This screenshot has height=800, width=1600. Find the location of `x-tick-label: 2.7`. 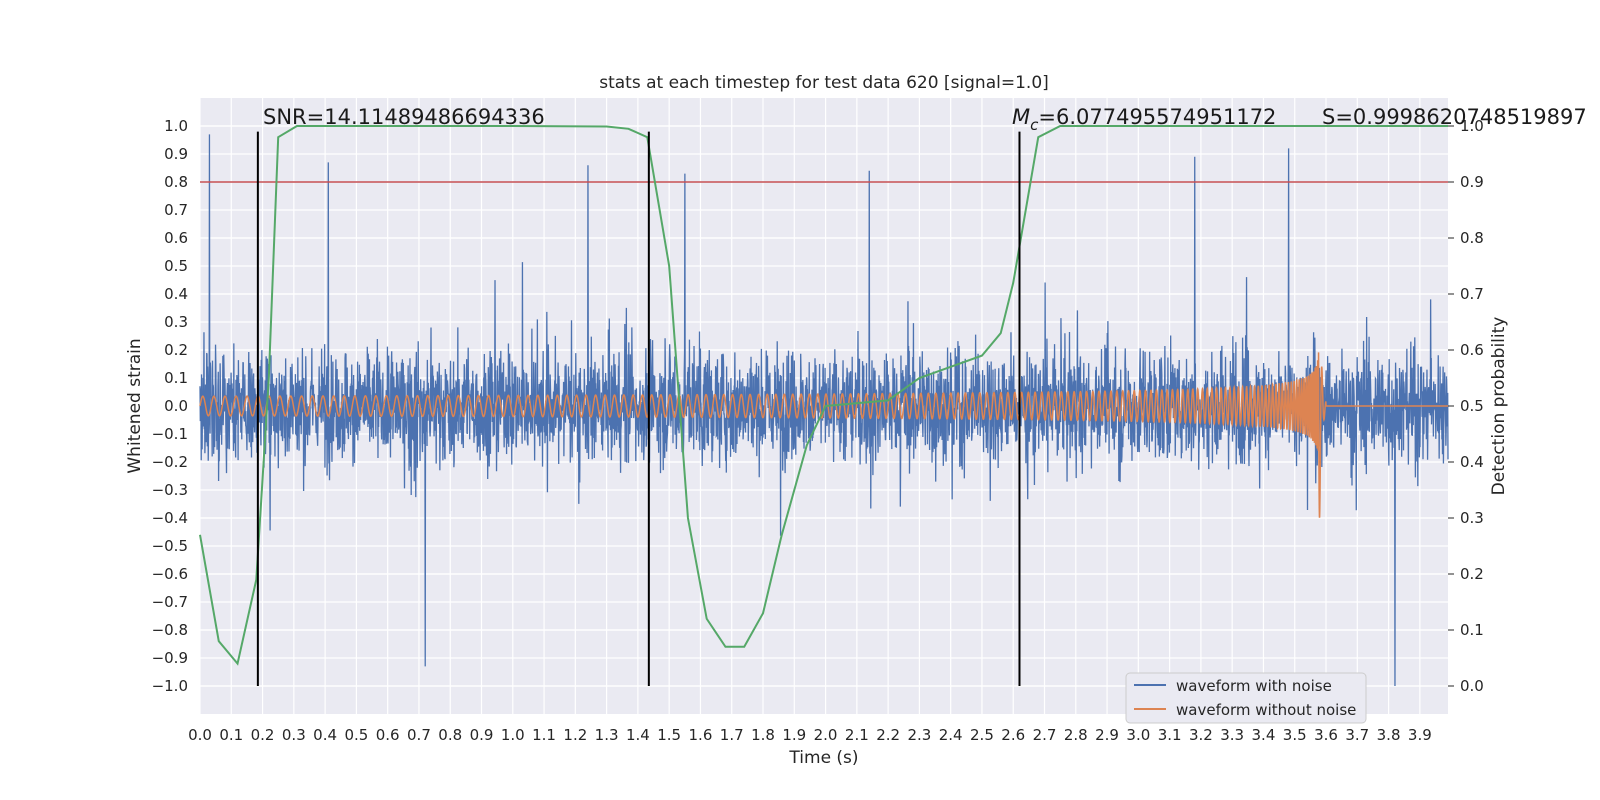

x-tick-label: 2.7 is located at coordinates (1045, 735).